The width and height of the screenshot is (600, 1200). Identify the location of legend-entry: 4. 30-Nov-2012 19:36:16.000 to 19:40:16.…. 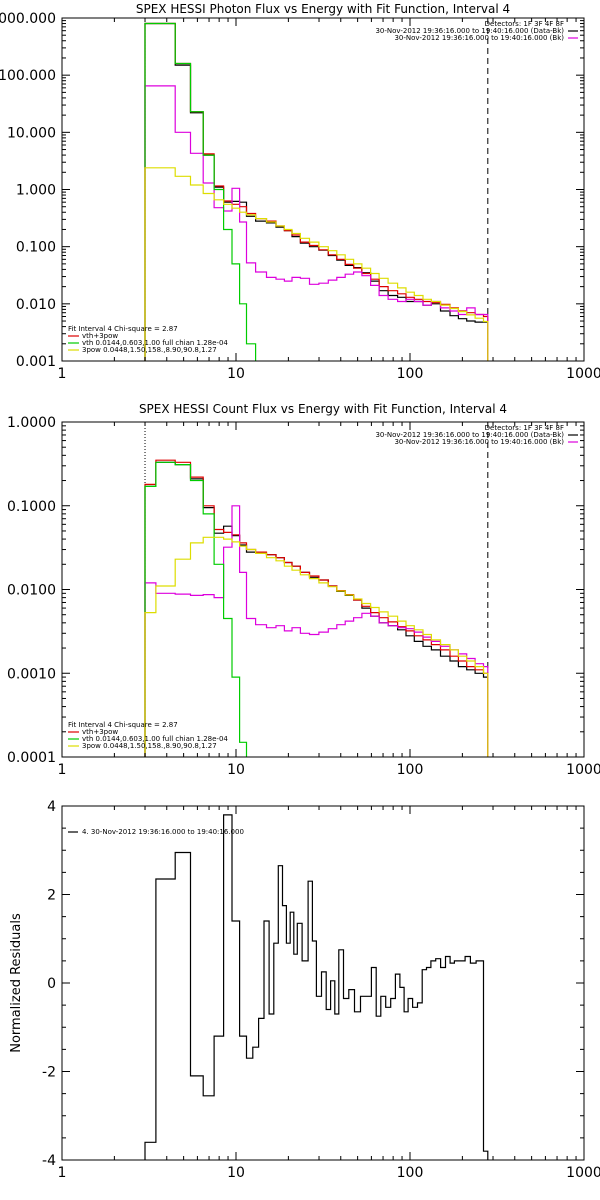
(163, 832).